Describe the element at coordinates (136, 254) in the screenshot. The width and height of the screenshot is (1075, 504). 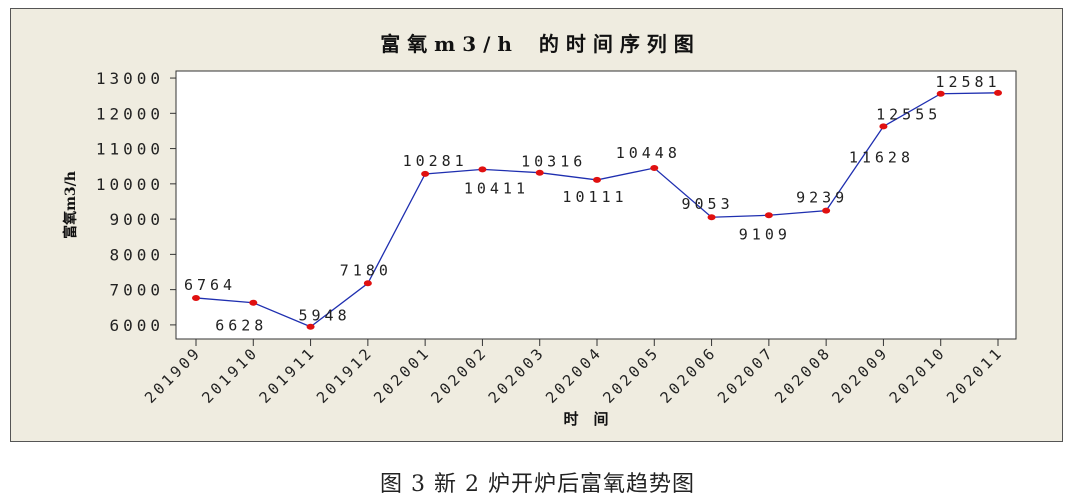
I see `y-tick-label: 8000` at that location.